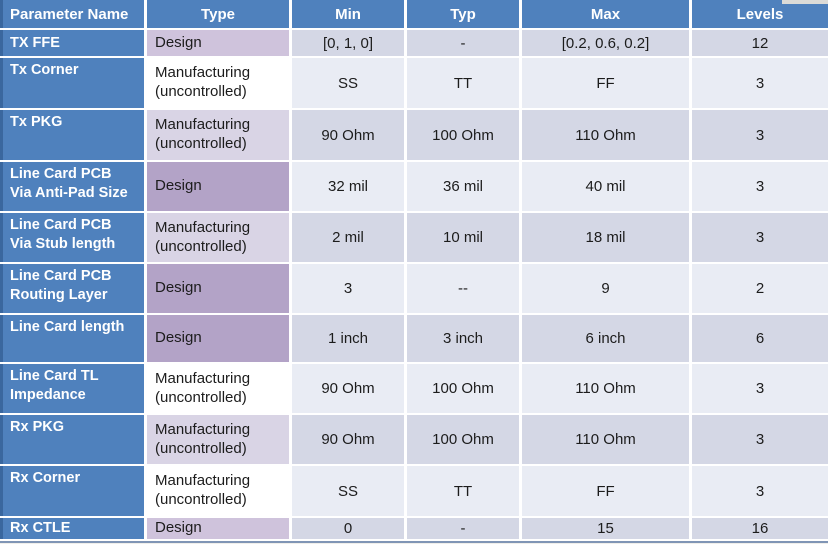 Image resolution: width=828 pixels, height=544 pixels. Describe the element at coordinates (760, 288) in the screenshot. I see `levels-cell: 2` at that location.